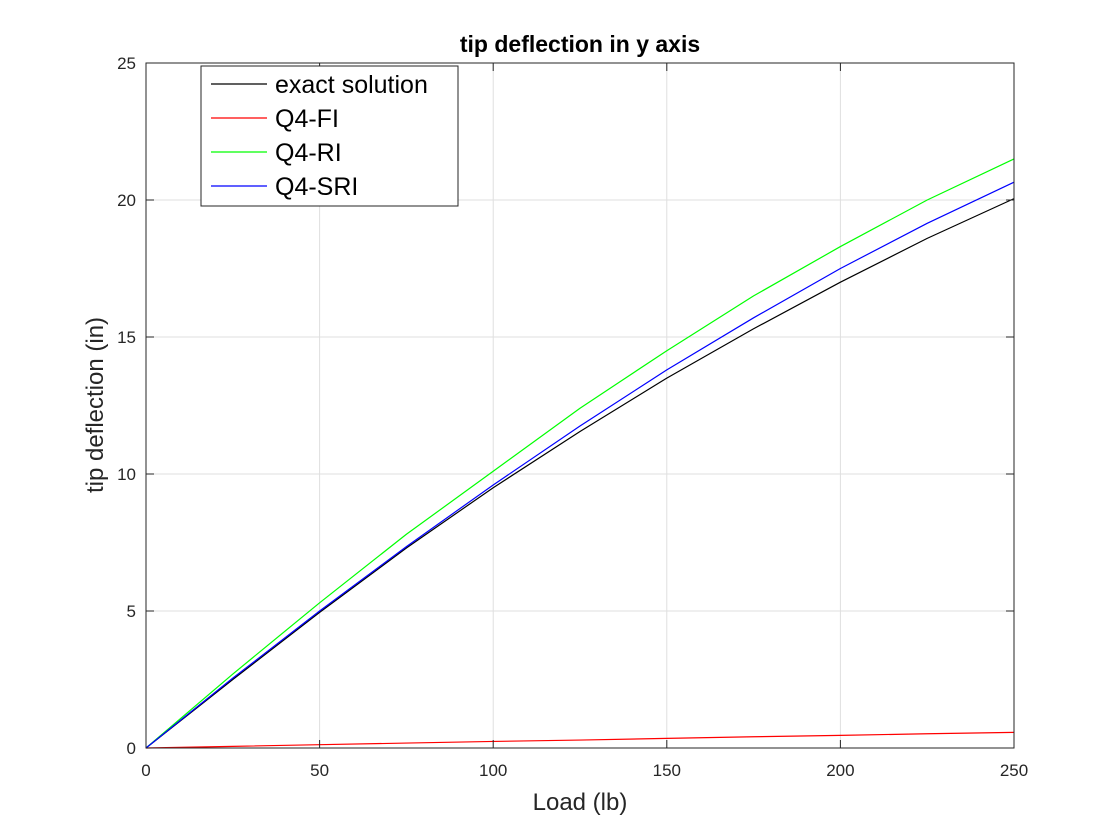 This screenshot has height=840, width=1120. Describe the element at coordinates (126, 474) in the screenshot. I see `y-tick-label: 10` at that location.